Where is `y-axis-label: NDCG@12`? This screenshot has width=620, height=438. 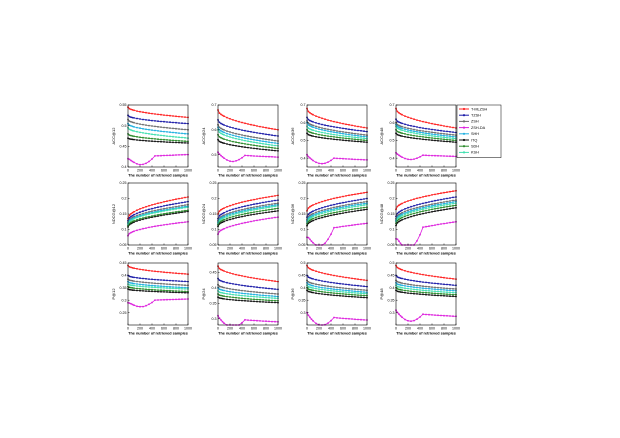
y-axis-label: NDCG@12 is located at coordinates (113, 213).